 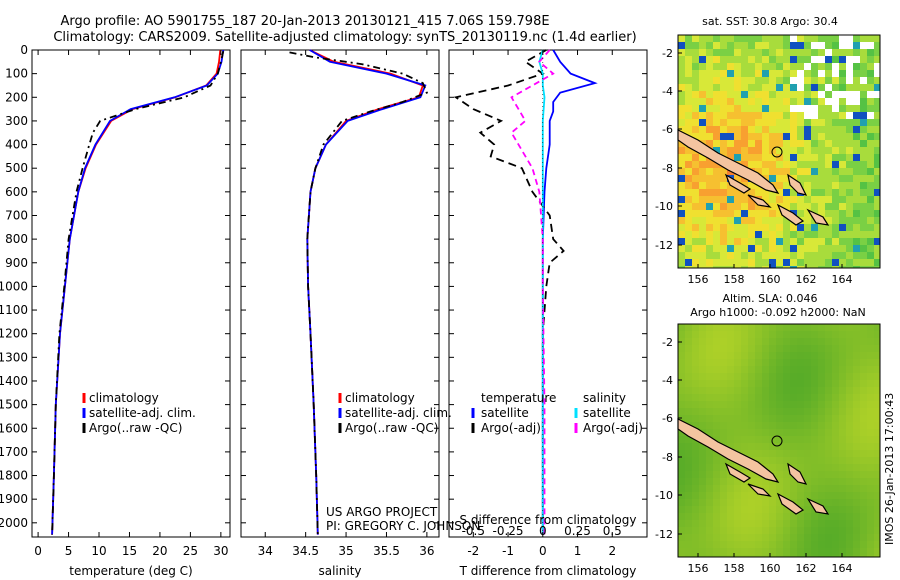 What do you see at coordinates (778, 151) in the screenshot?
I see `sst-map` at bounding box center [778, 151].